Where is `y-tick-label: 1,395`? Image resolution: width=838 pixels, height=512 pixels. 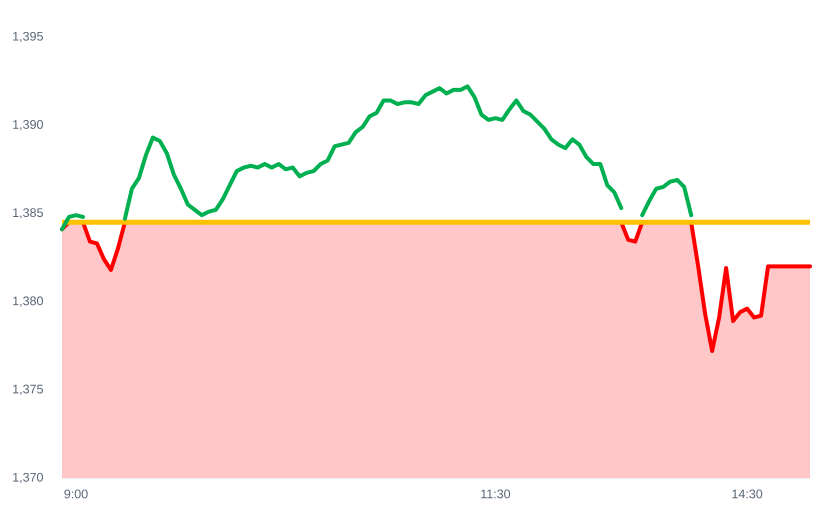
y-tick-label: 1,395 is located at coordinates (28, 37).